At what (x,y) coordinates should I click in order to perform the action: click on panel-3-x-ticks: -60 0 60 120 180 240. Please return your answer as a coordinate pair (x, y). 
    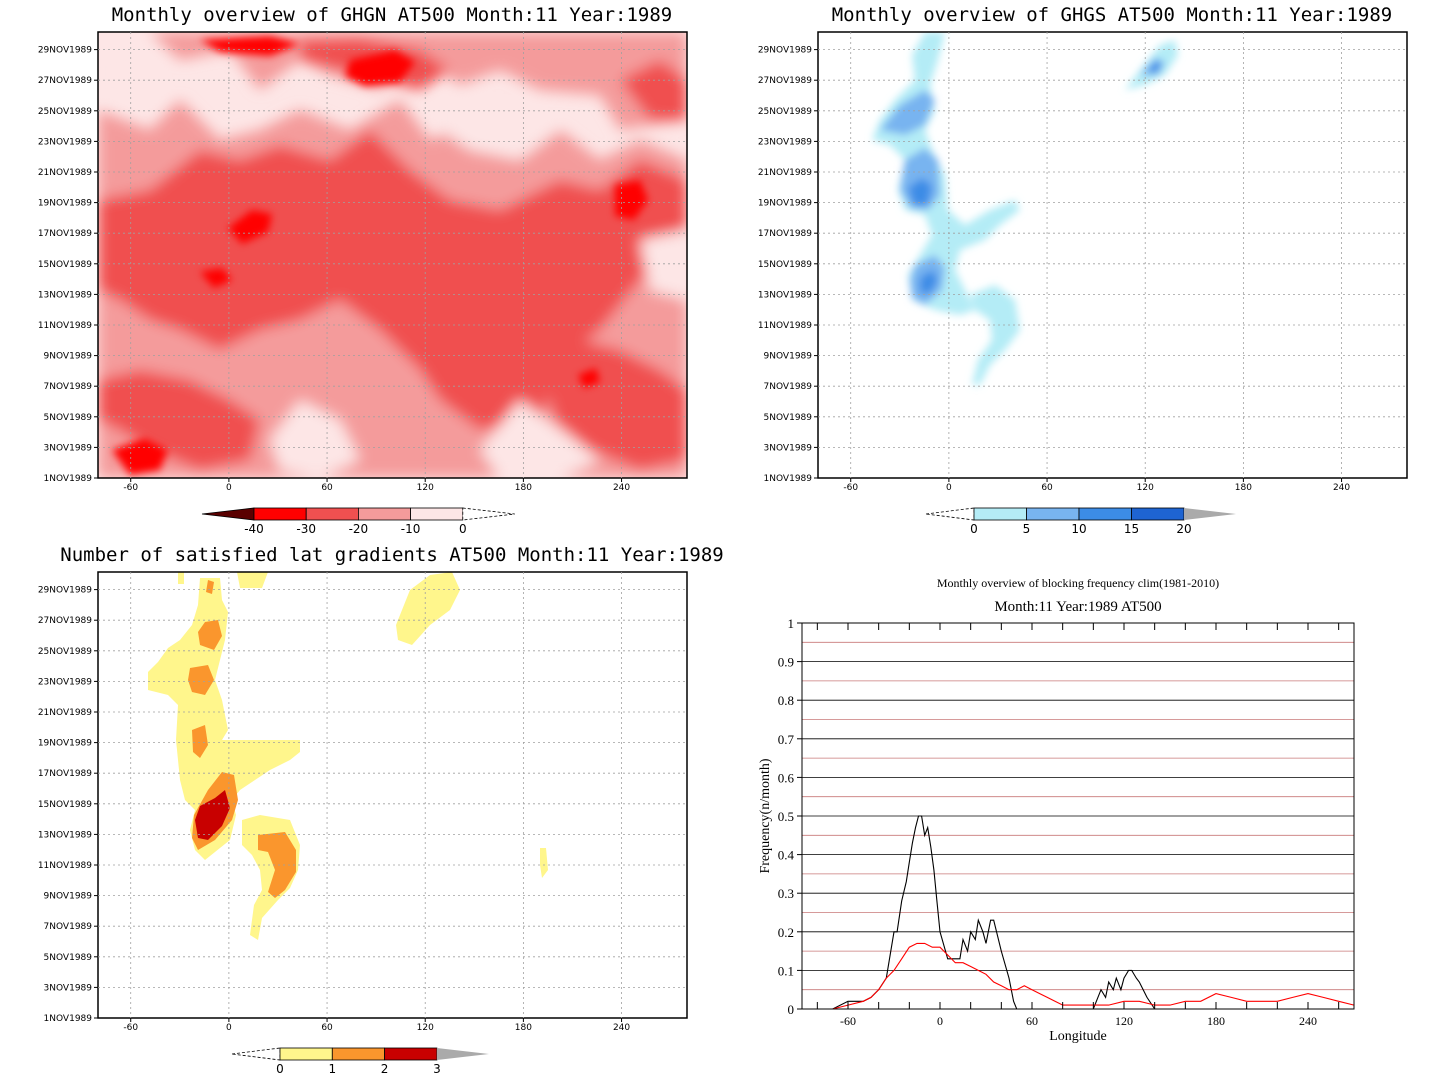
    Looking at the image, I should click on (376, 1025).